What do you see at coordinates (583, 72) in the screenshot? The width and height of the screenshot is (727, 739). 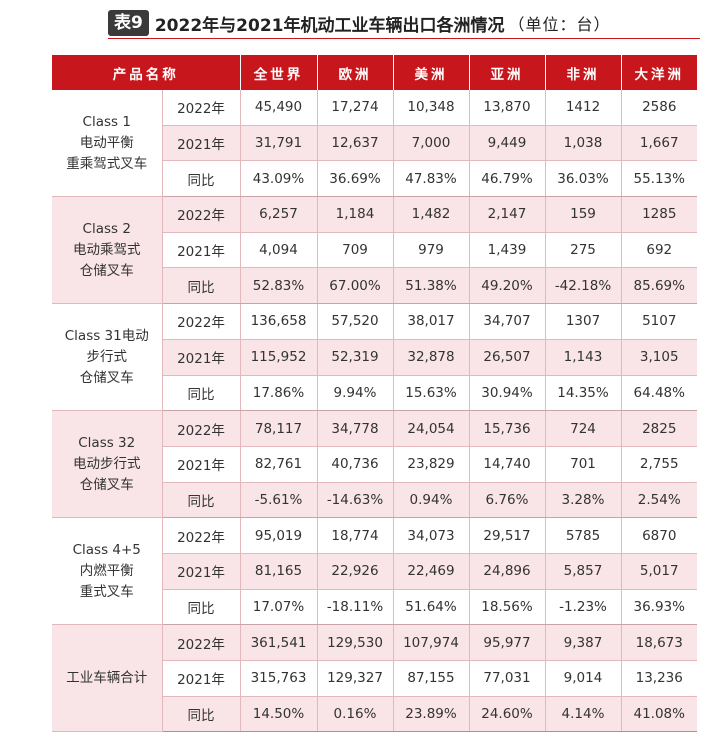 I see `header-africa: 非洲` at bounding box center [583, 72].